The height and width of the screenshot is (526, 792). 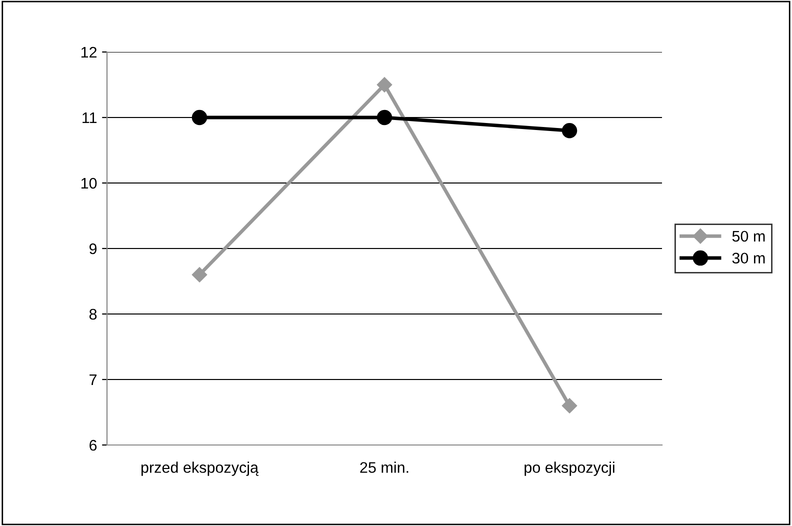 What do you see at coordinates (93, 380) in the screenshot?
I see `y-tick-label: 7` at bounding box center [93, 380].